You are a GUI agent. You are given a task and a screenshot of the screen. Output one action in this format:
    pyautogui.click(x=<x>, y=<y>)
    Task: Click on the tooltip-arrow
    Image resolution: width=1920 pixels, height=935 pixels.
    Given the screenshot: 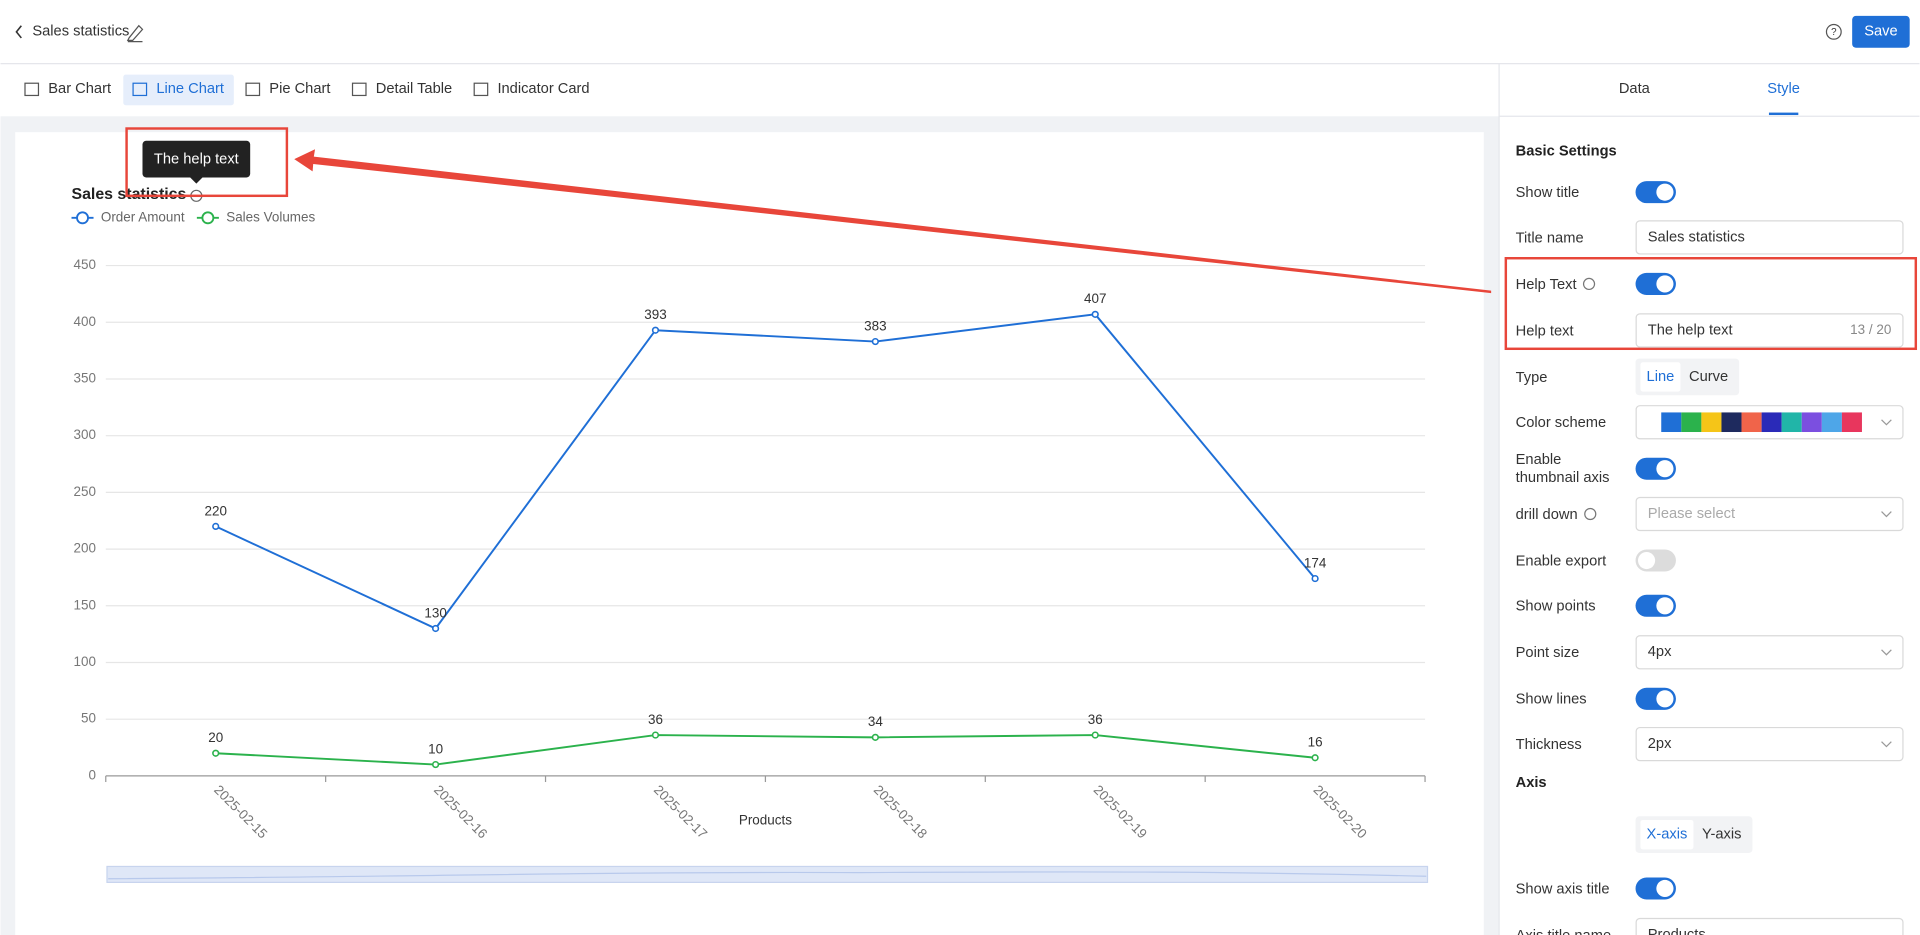 What is the action you would take?
    pyautogui.click(x=196, y=180)
    